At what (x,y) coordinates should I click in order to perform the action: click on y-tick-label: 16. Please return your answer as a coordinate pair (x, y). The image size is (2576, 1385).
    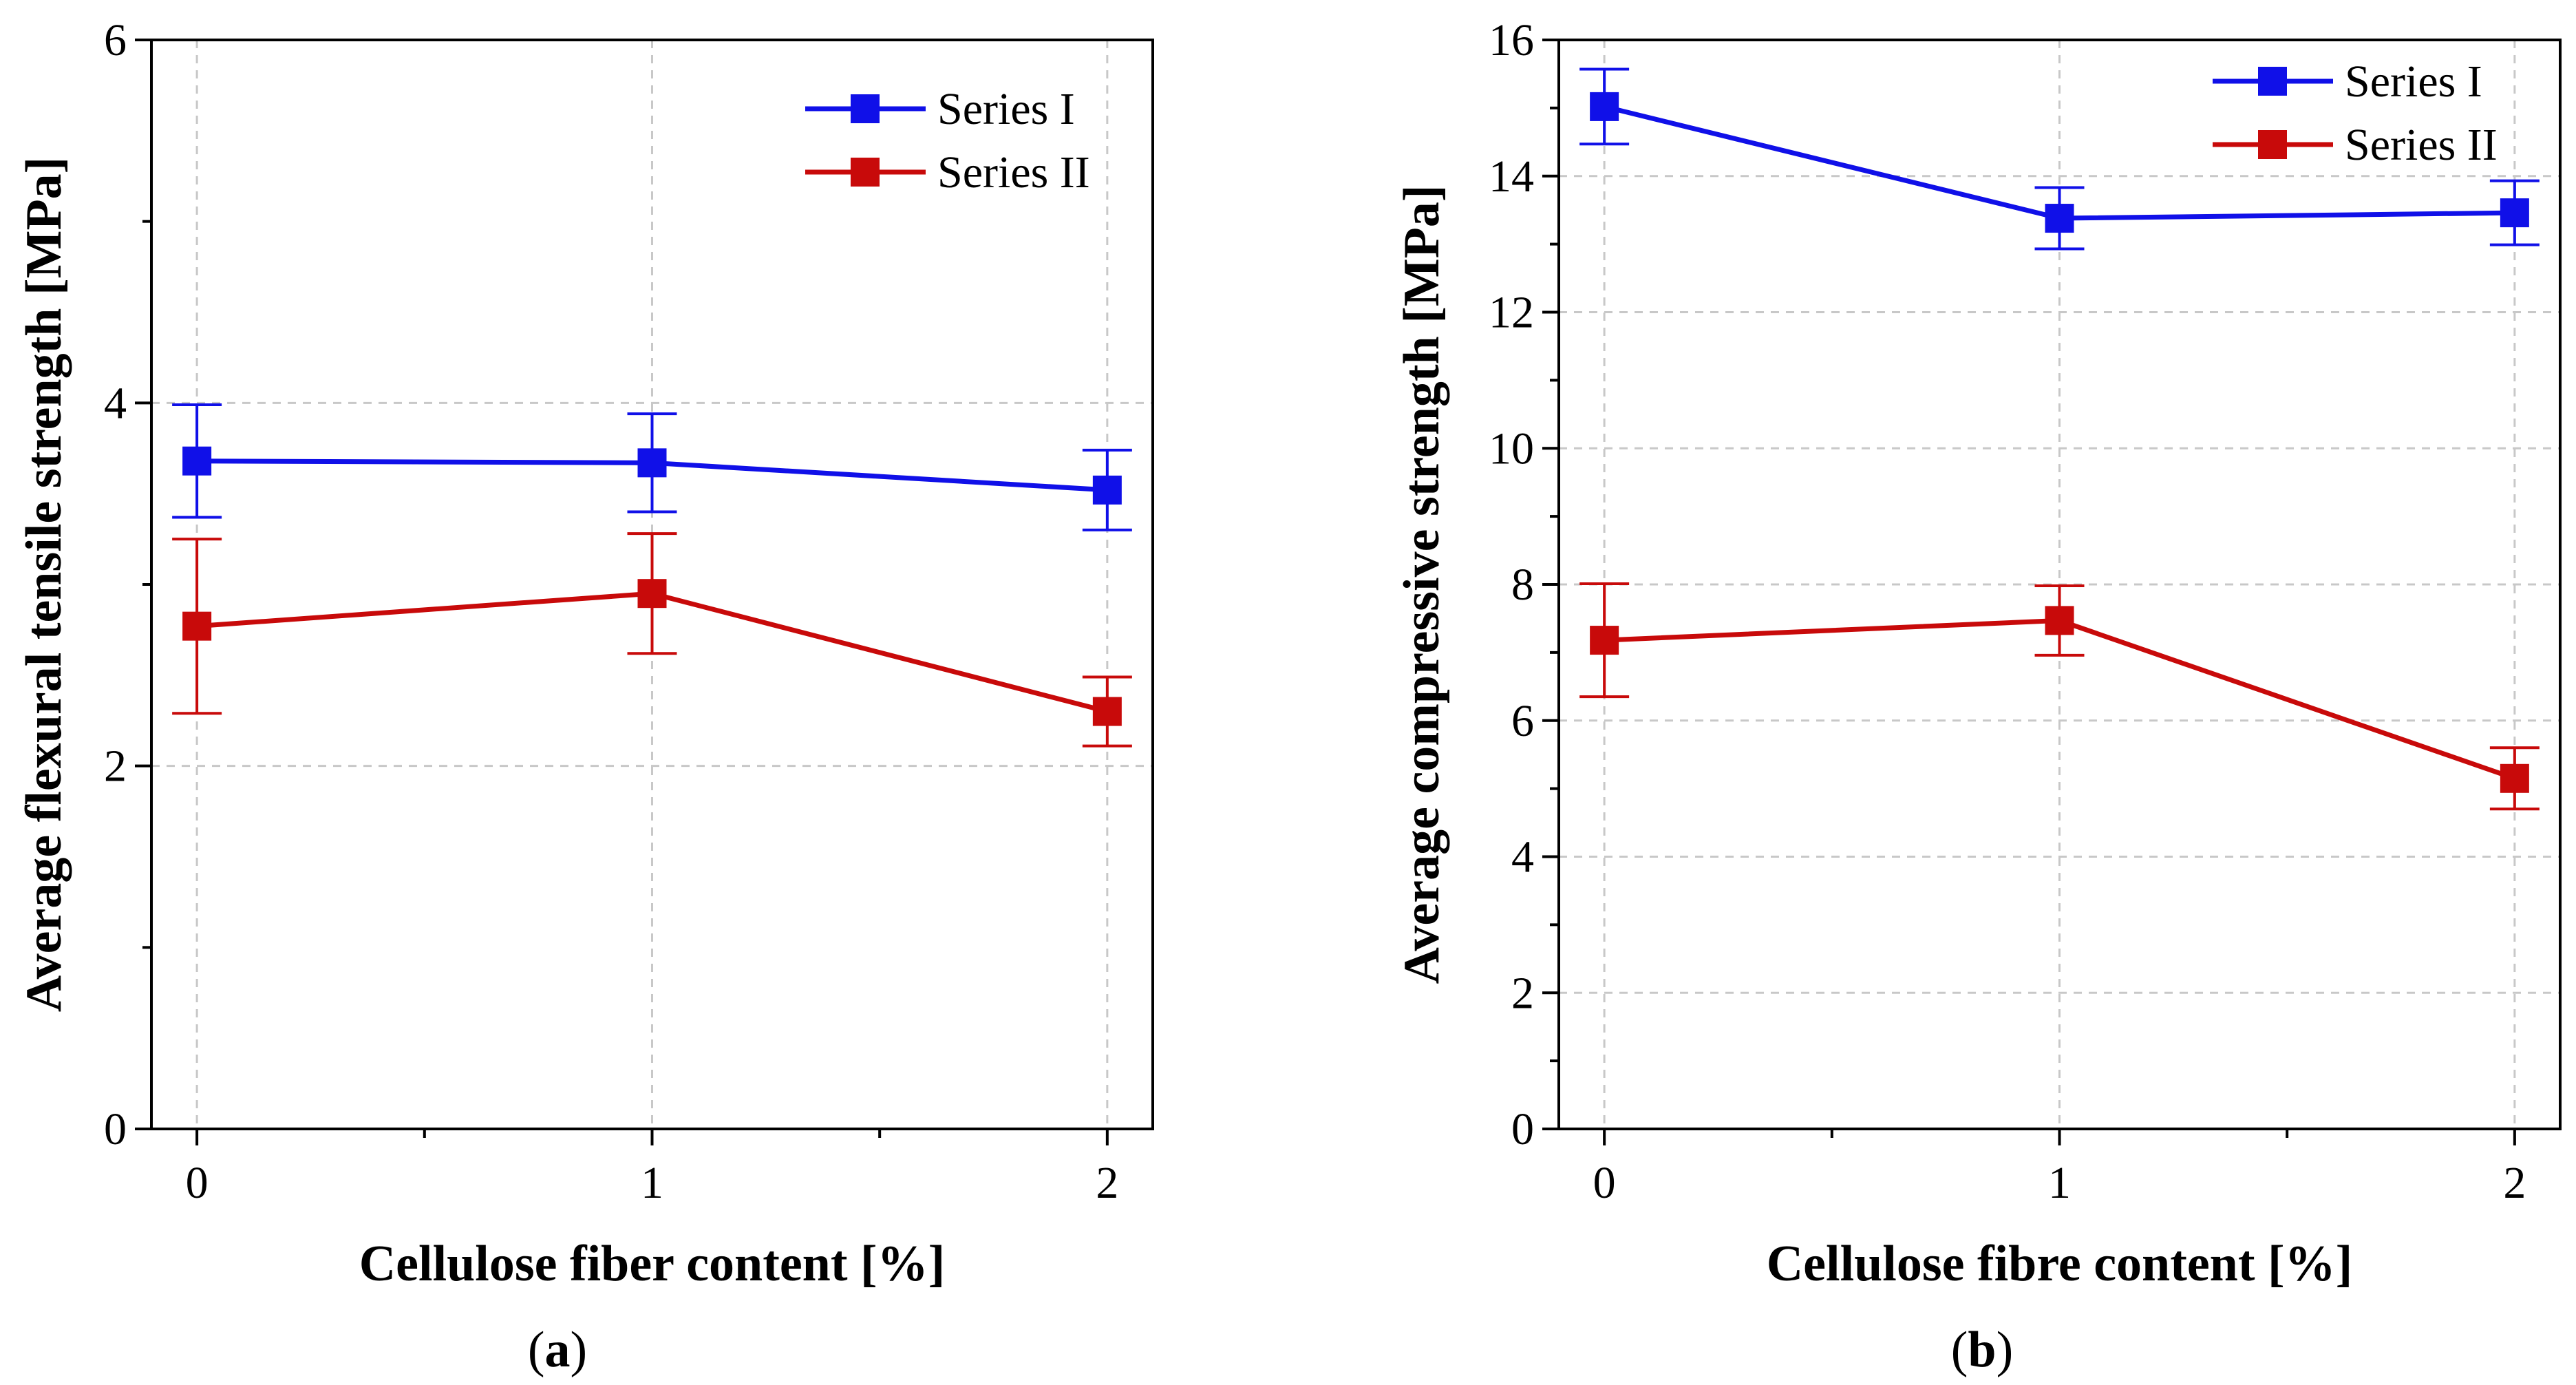
    Looking at the image, I should click on (1511, 40).